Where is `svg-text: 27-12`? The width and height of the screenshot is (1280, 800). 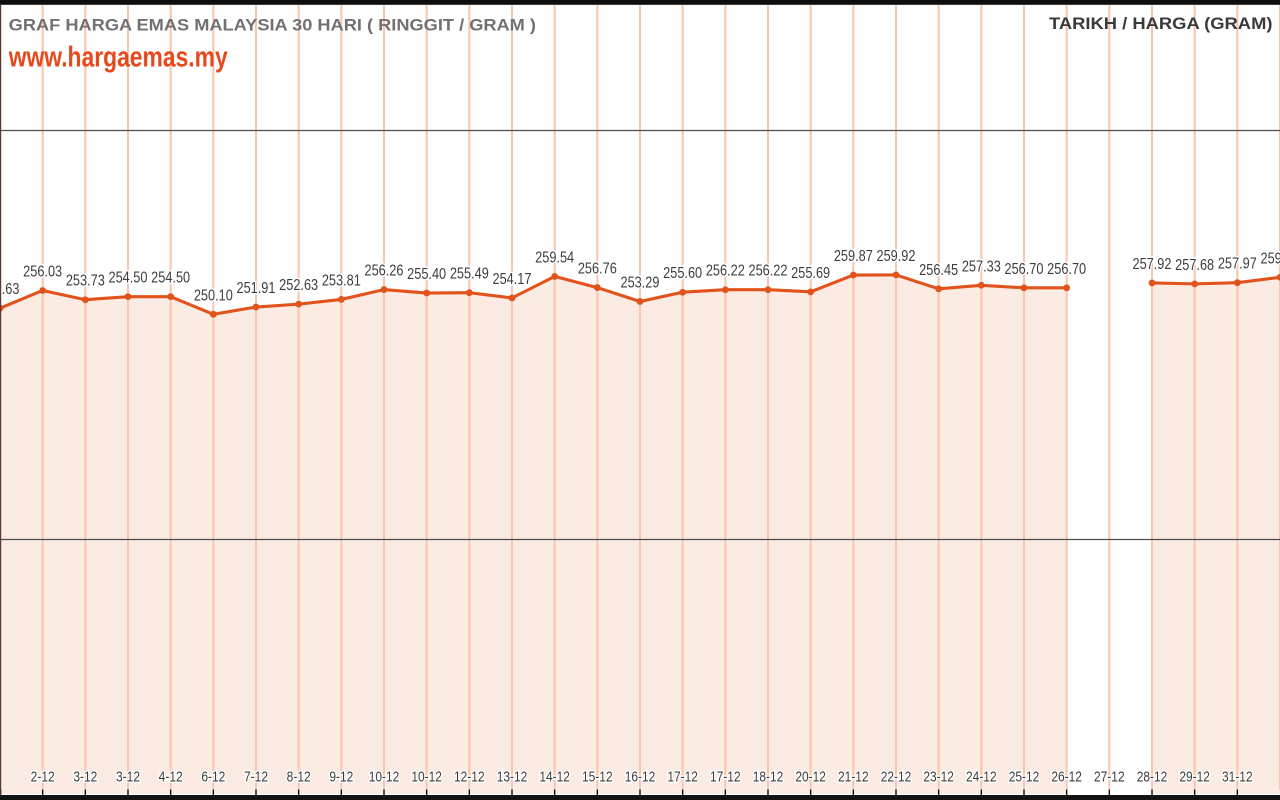
svg-text: 27-12 is located at coordinates (1109, 777).